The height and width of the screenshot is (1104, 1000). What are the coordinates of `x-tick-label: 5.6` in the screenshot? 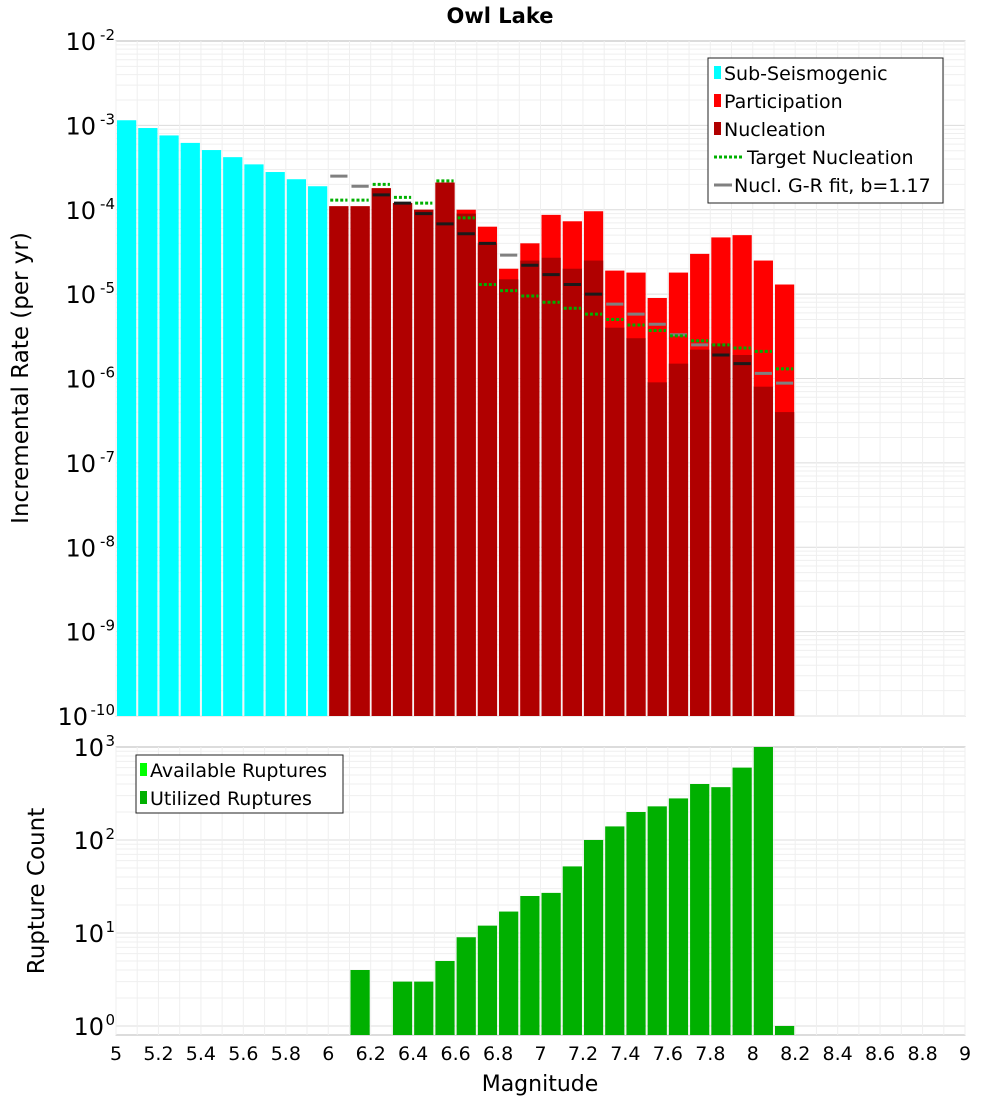 It's located at (243, 1054).